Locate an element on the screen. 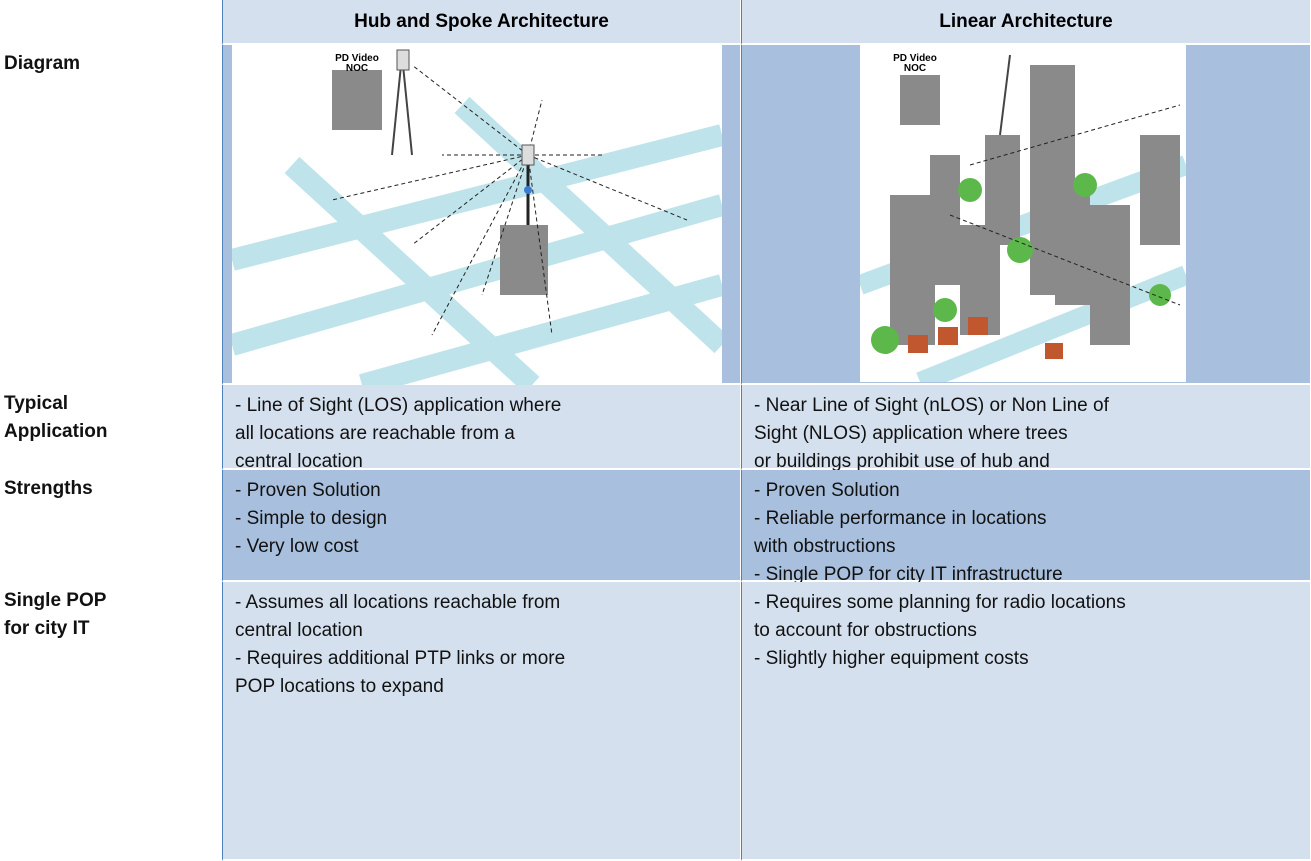 The image size is (1311, 861). cell-text: - Very low cost is located at coordinates (297, 546).